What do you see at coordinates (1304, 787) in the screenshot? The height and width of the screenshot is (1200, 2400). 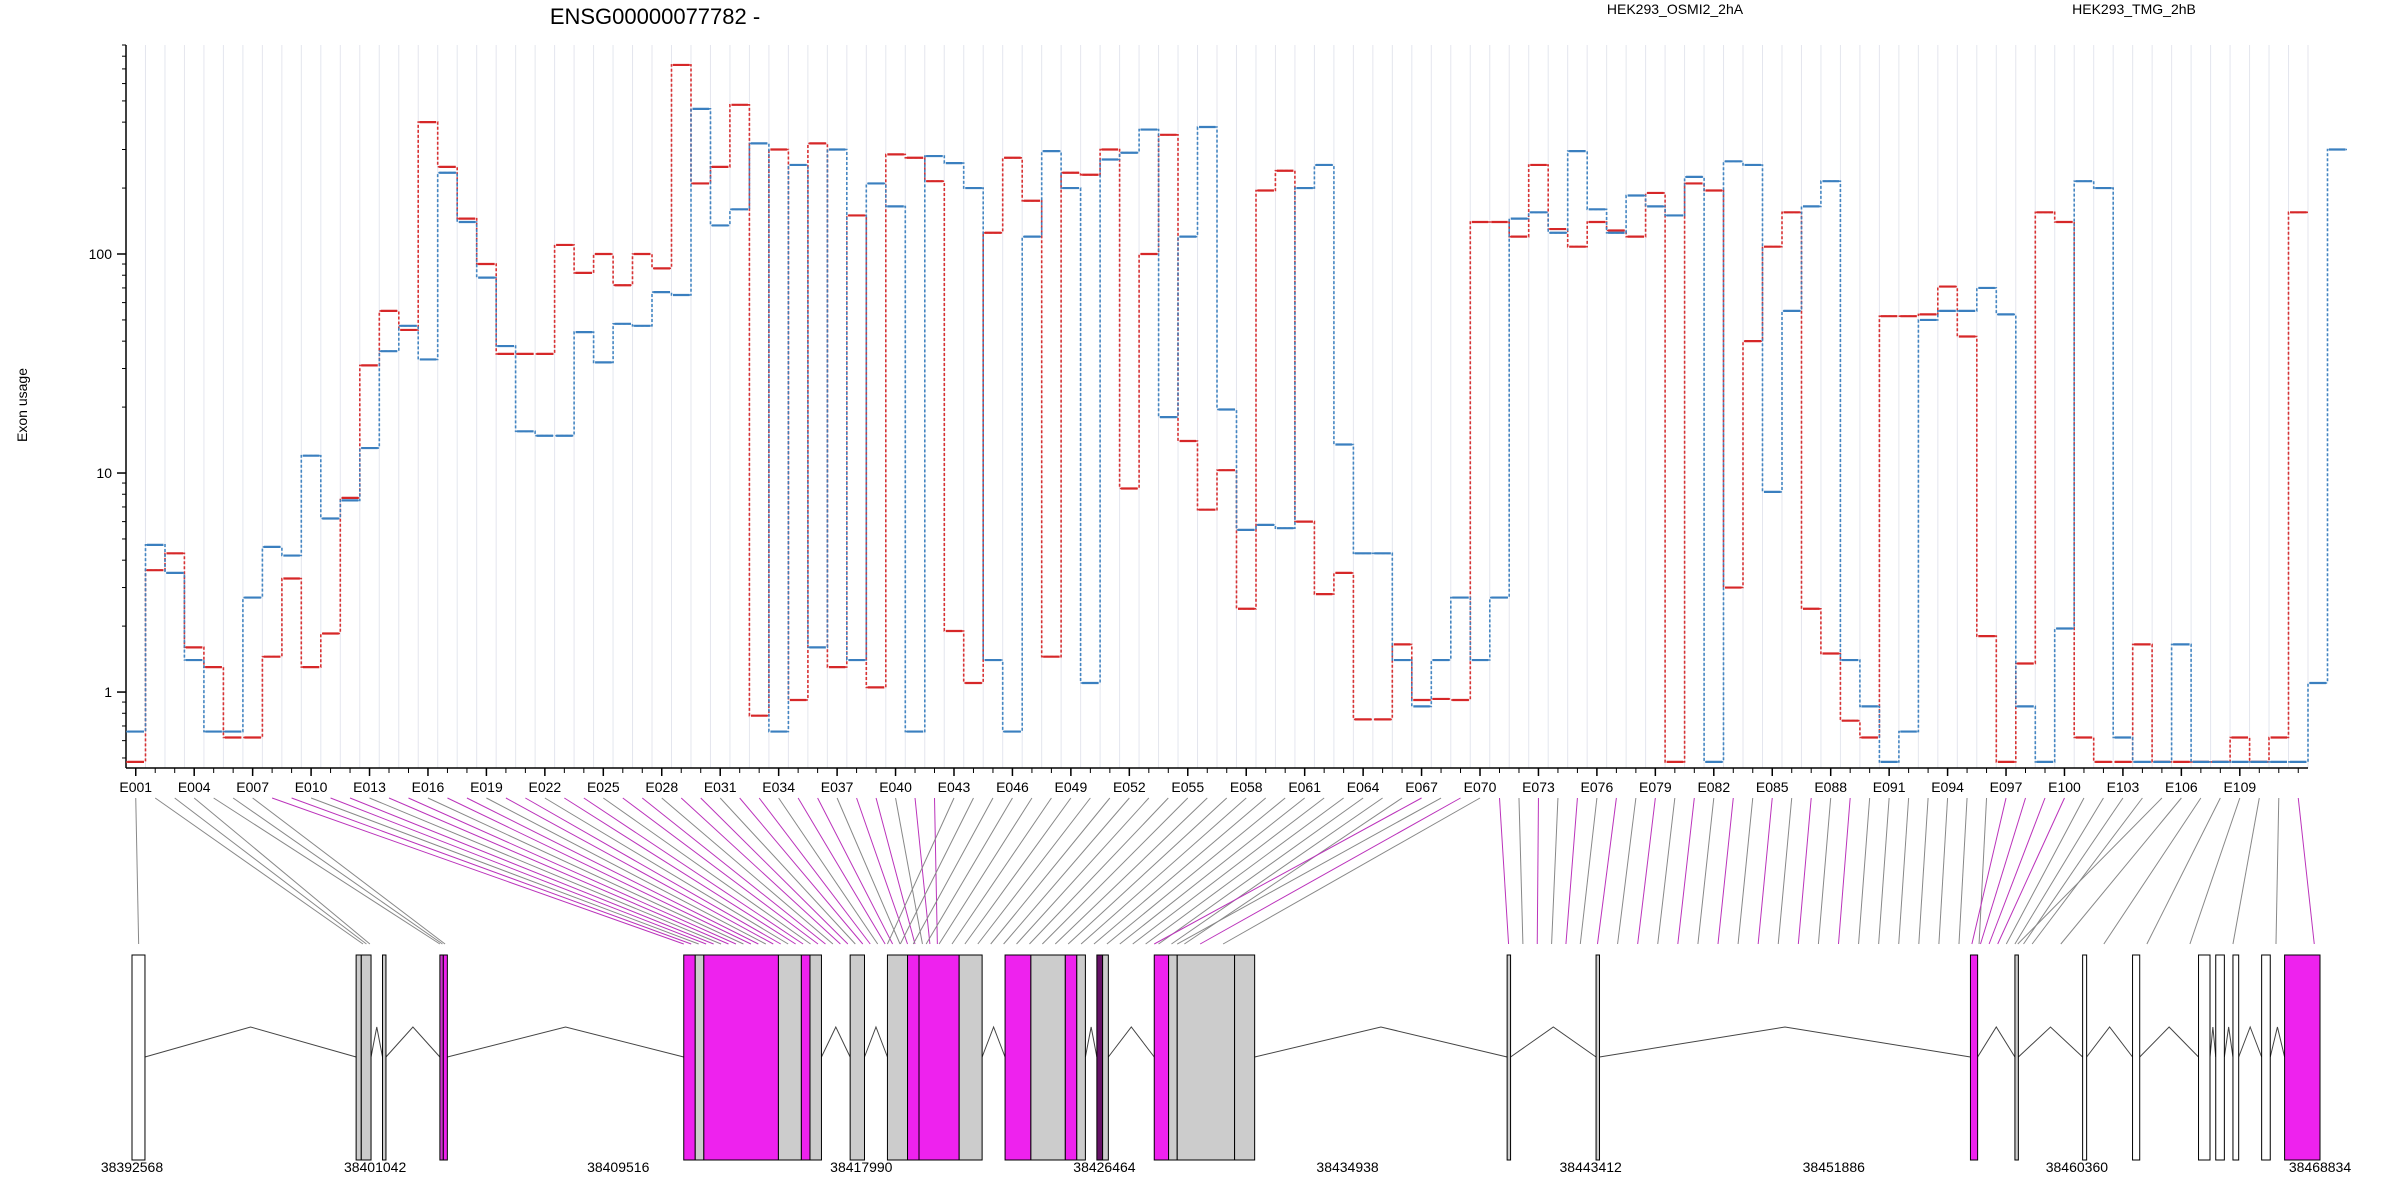 I see `x-tick-label: E061` at bounding box center [1304, 787].